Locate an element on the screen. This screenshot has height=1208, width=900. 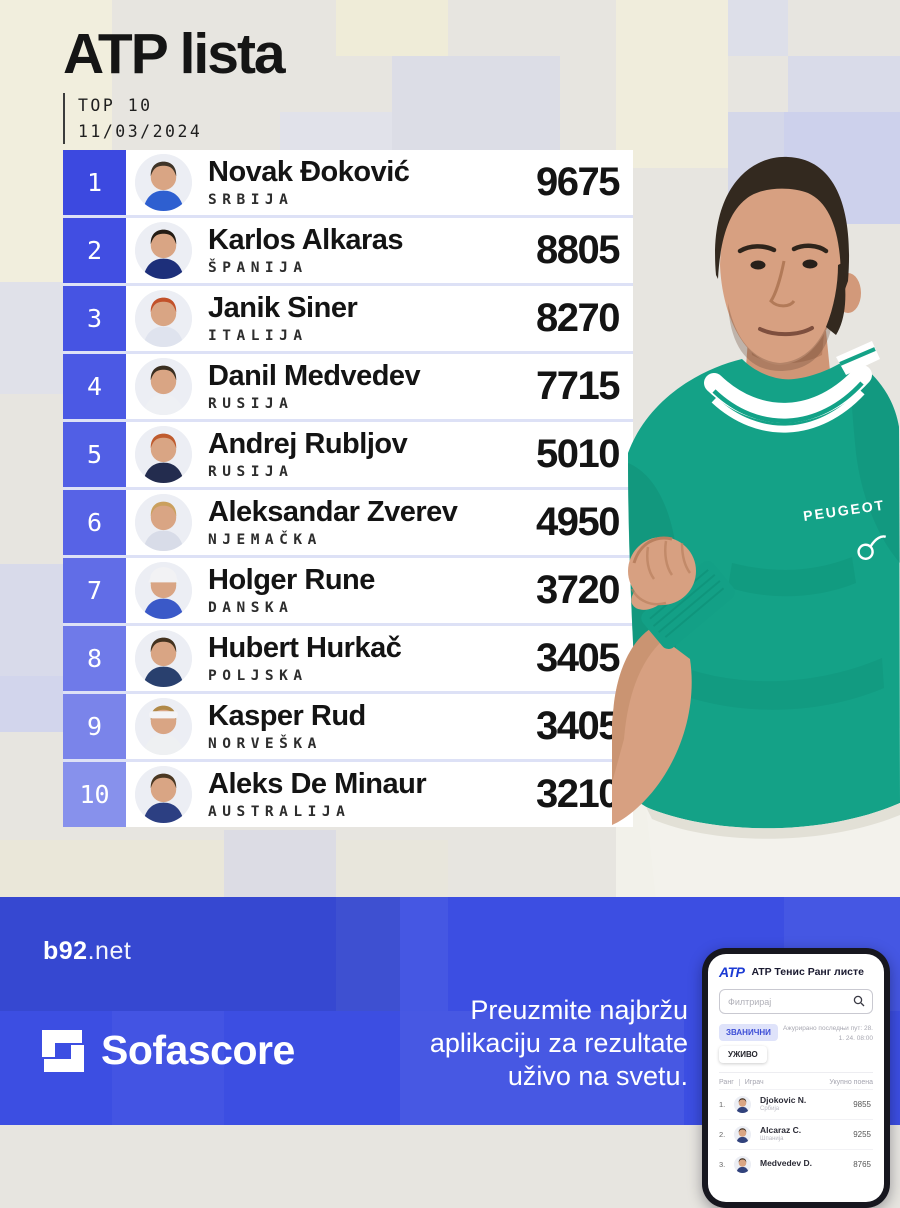
player-country: DANSKA is located at coordinates (251, 607).